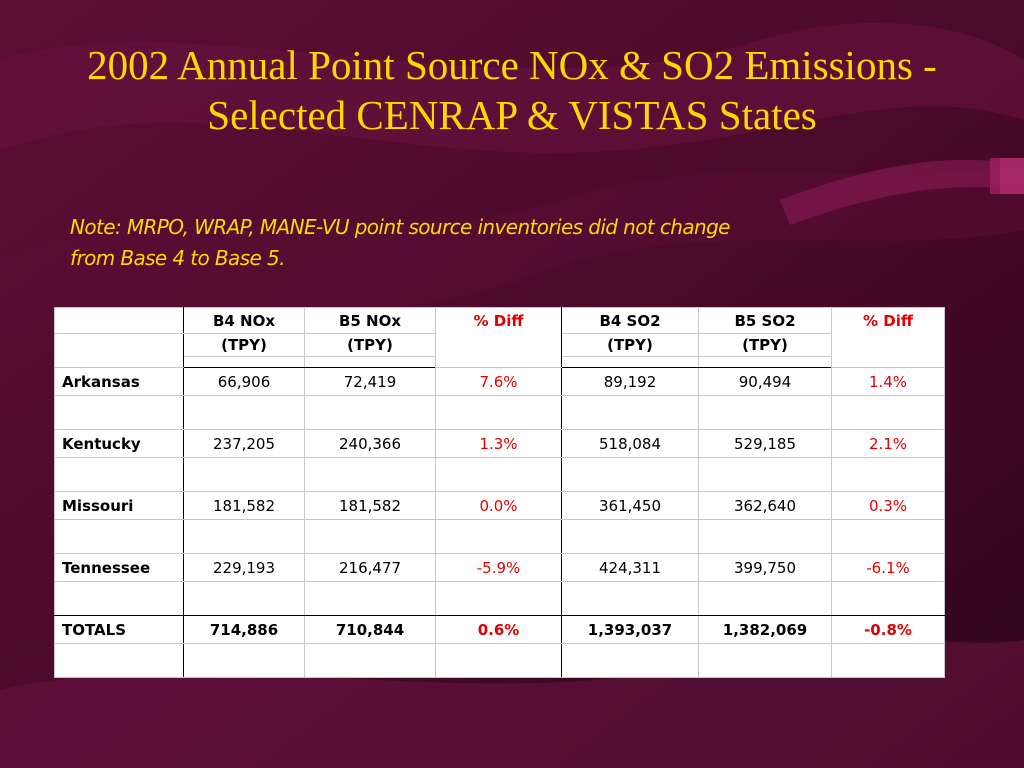 Image resolution: width=1024 pixels, height=768 pixels. What do you see at coordinates (119, 443) in the screenshot?
I see `state-name: Kentucky` at bounding box center [119, 443].